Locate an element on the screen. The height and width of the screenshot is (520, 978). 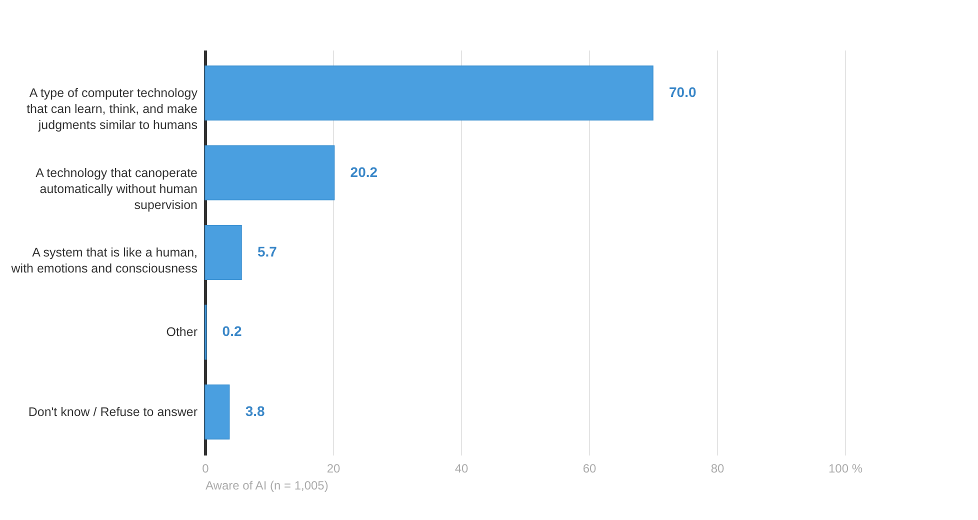
x-tick-label: 80 is located at coordinates (717, 469).